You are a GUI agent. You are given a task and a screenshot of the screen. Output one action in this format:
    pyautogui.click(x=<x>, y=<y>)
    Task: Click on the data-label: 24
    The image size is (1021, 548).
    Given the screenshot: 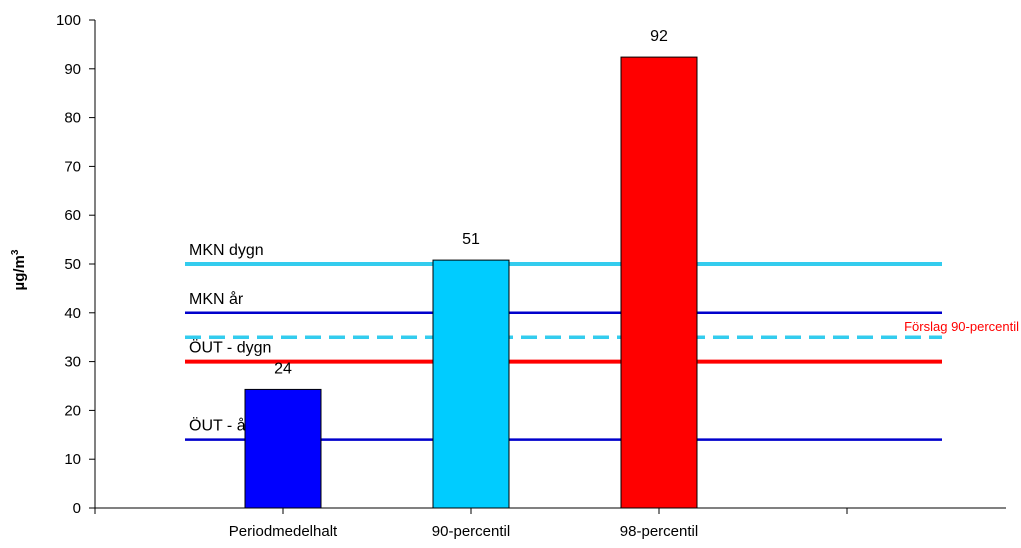 What is the action you would take?
    pyautogui.click(x=283, y=368)
    